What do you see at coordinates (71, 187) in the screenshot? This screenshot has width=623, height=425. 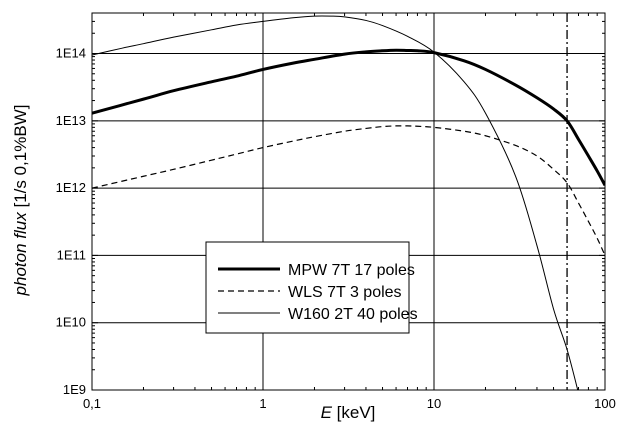 I see `y-tick-label: 1E12` at bounding box center [71, 187].